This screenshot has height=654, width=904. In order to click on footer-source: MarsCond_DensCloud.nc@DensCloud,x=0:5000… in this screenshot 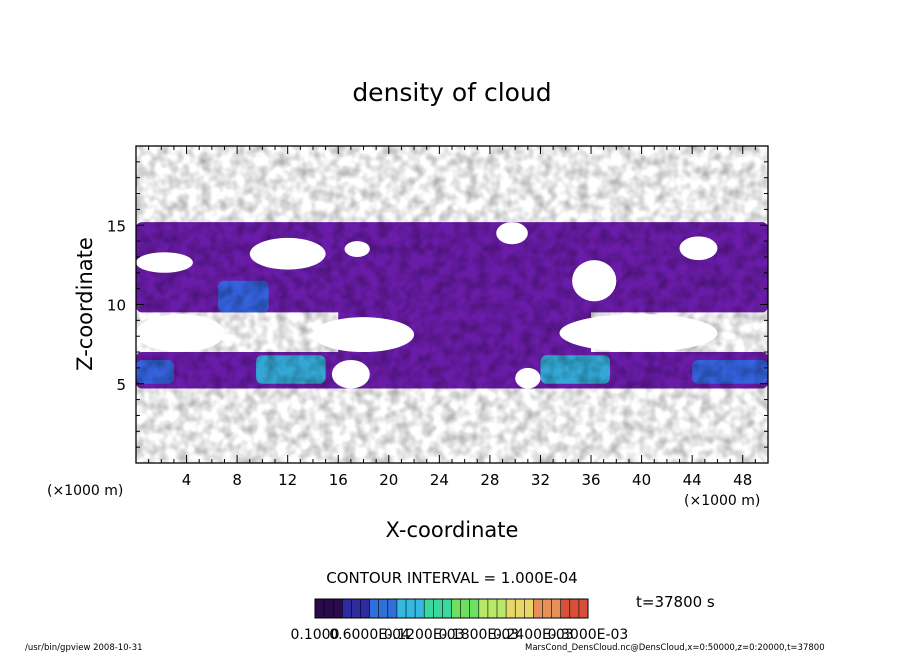, I will do `click(675, 648)`.